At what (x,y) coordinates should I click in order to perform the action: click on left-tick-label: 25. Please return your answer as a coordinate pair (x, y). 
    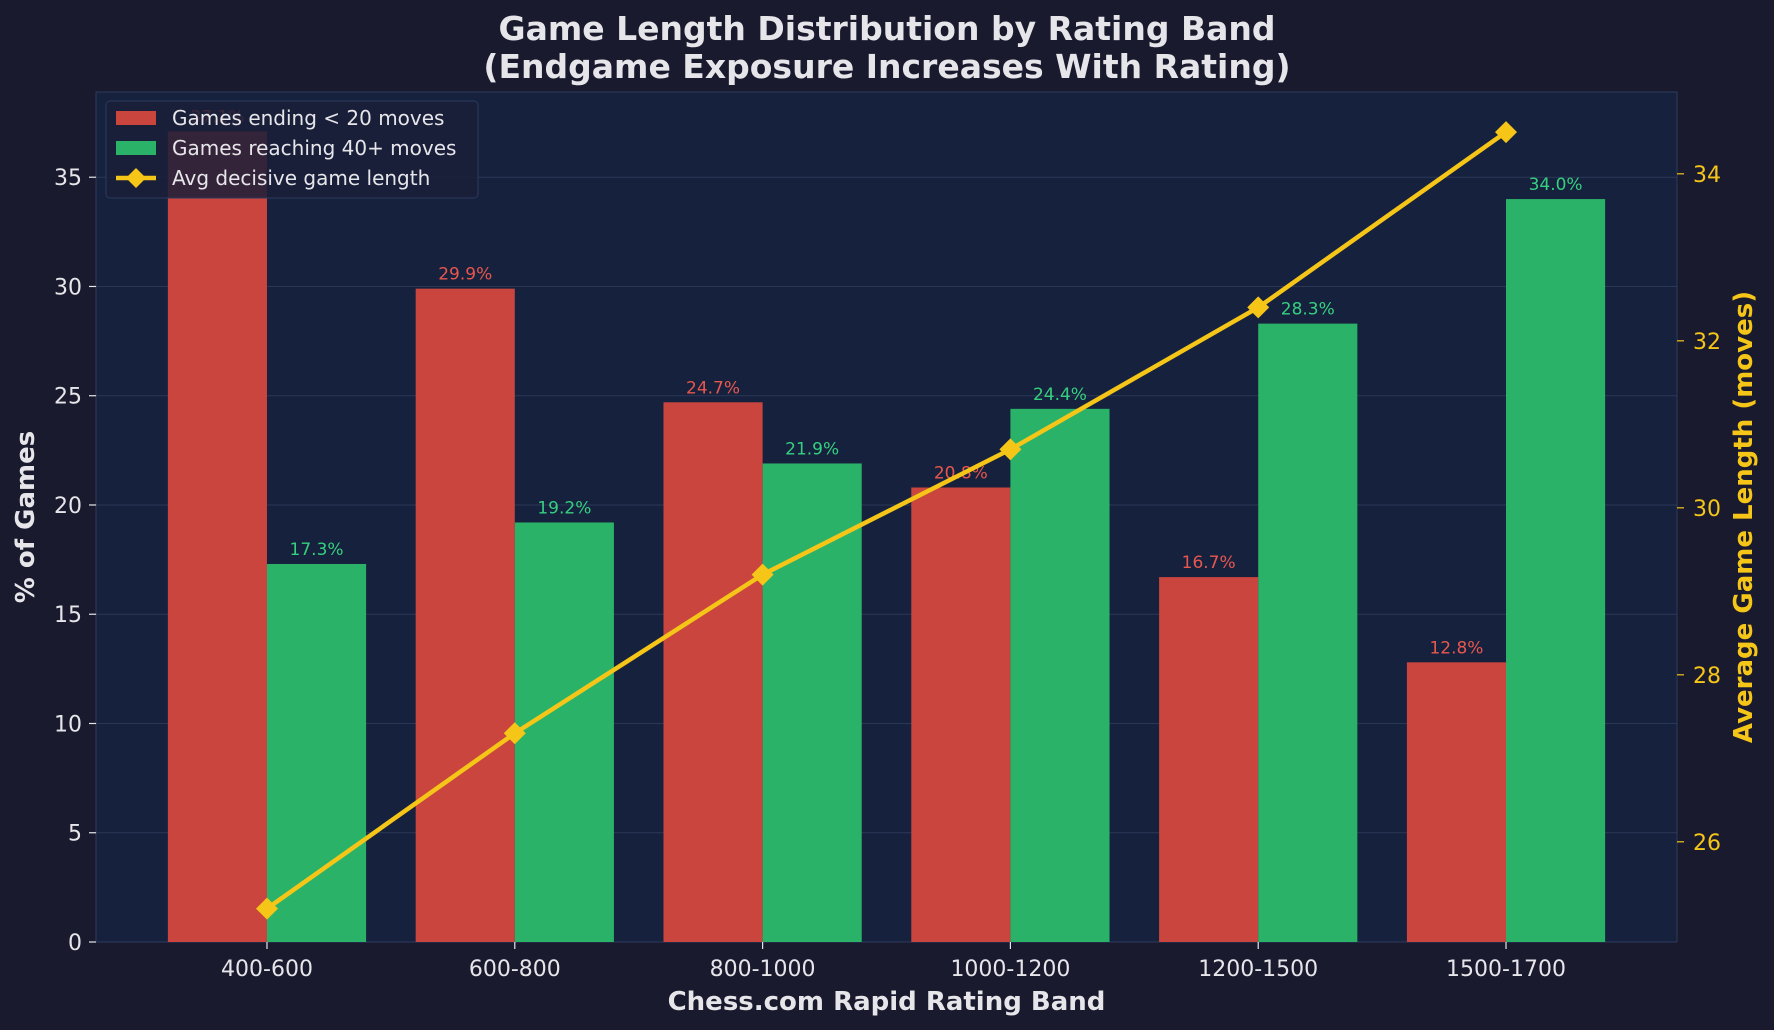
    Looking at the image, I should click on (68, 397).